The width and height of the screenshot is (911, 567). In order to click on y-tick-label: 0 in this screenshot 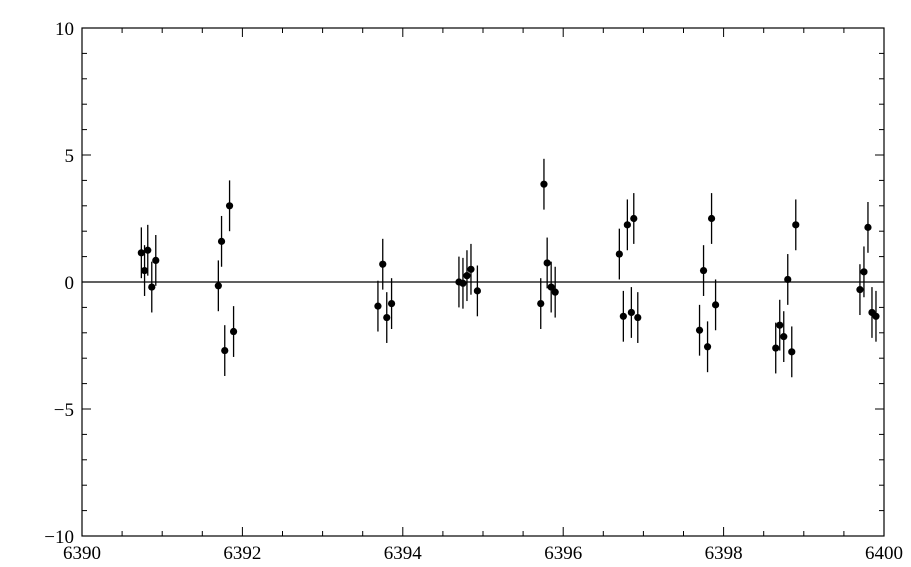, I will do `click(70, 283)`.